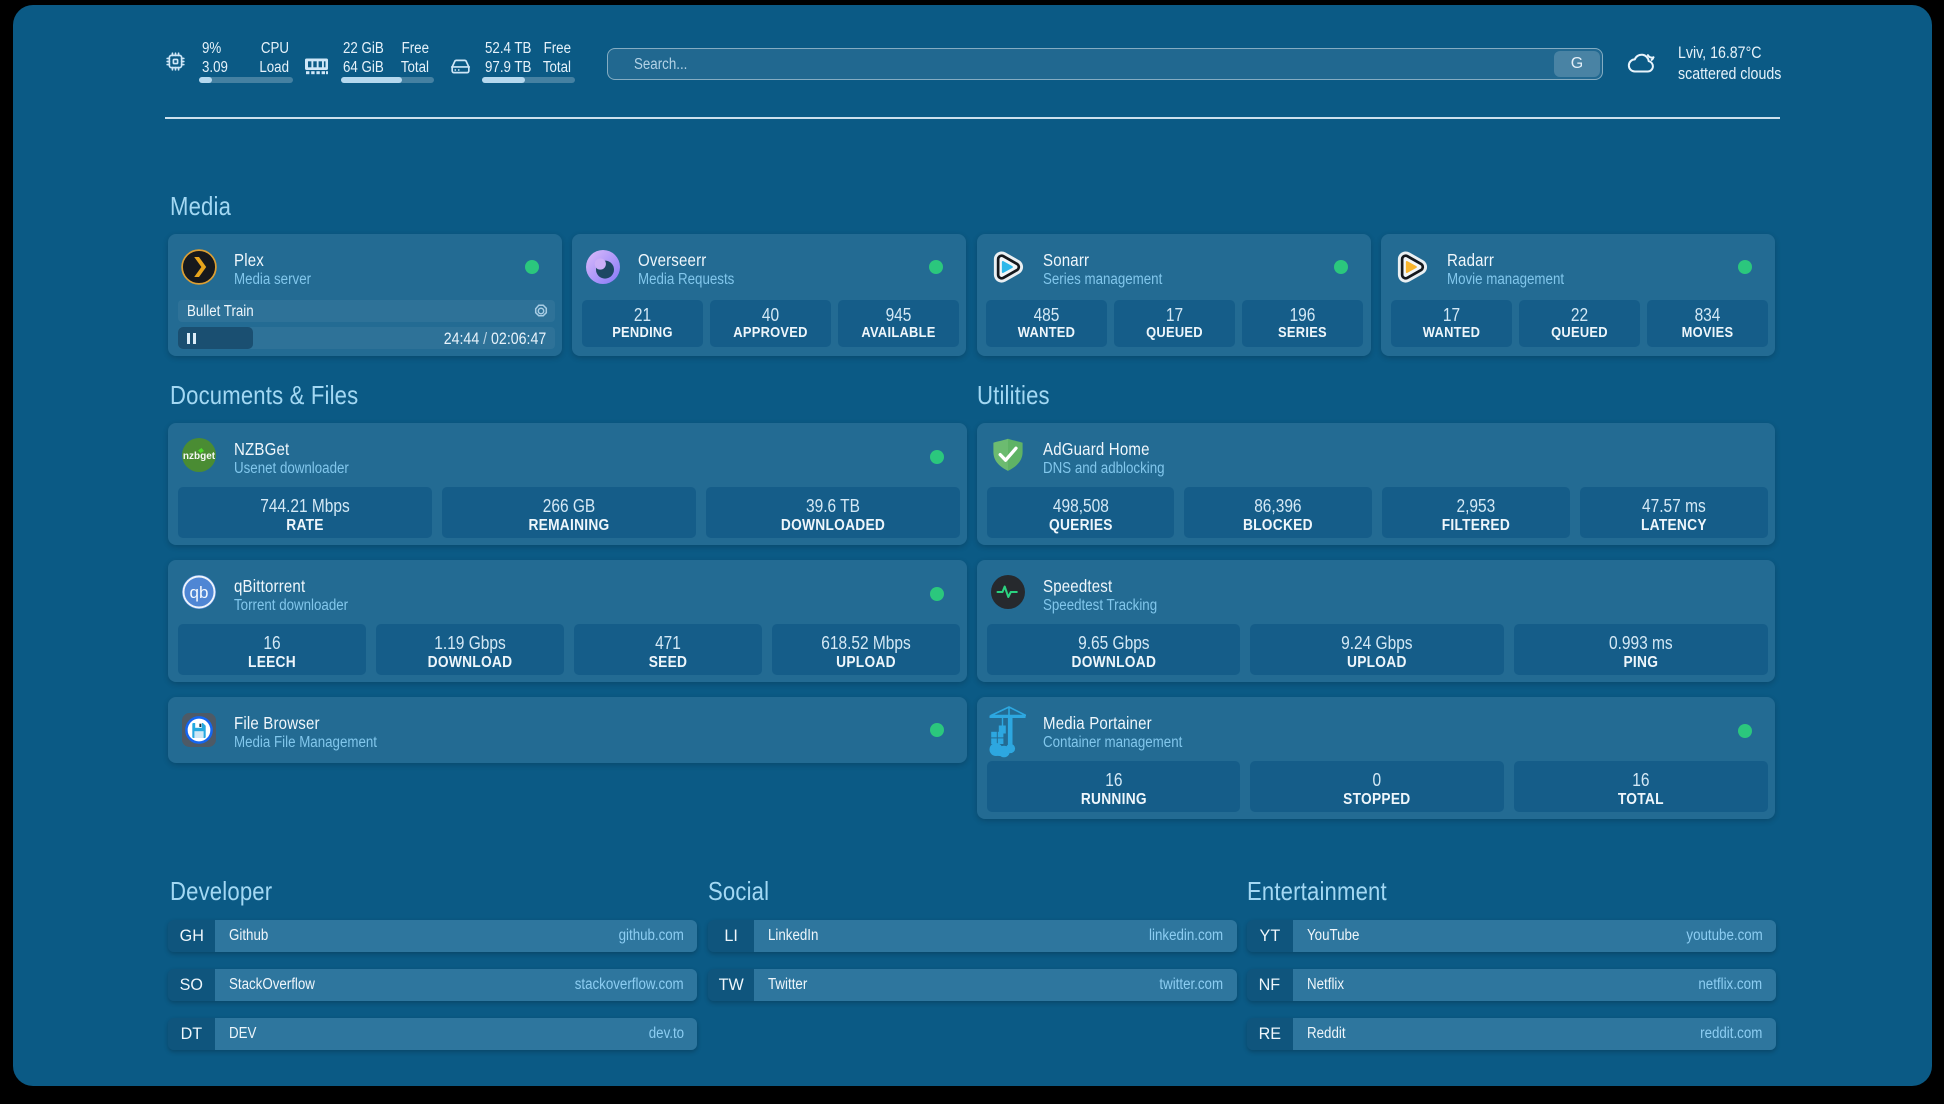 The height and width of the screenshot is (1104, 1944). I want to click on svg-text: nzbget, so click(199, 456).